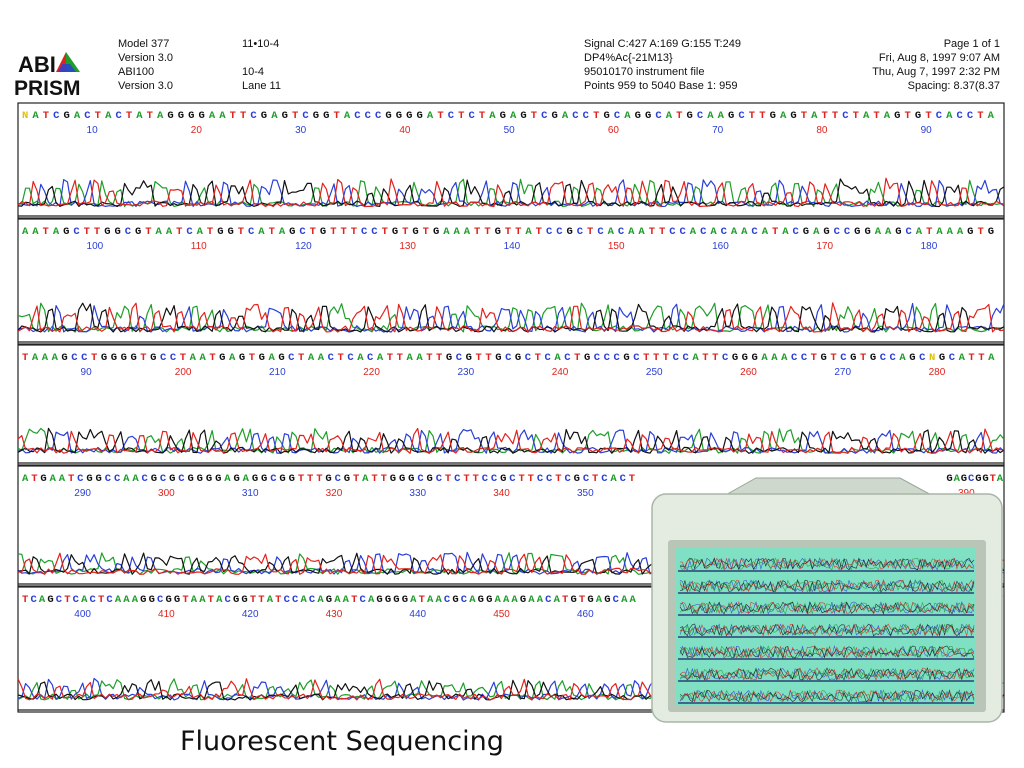  I want to click on header-instrument-file: 95010170 instrument file, so click(644, 72).